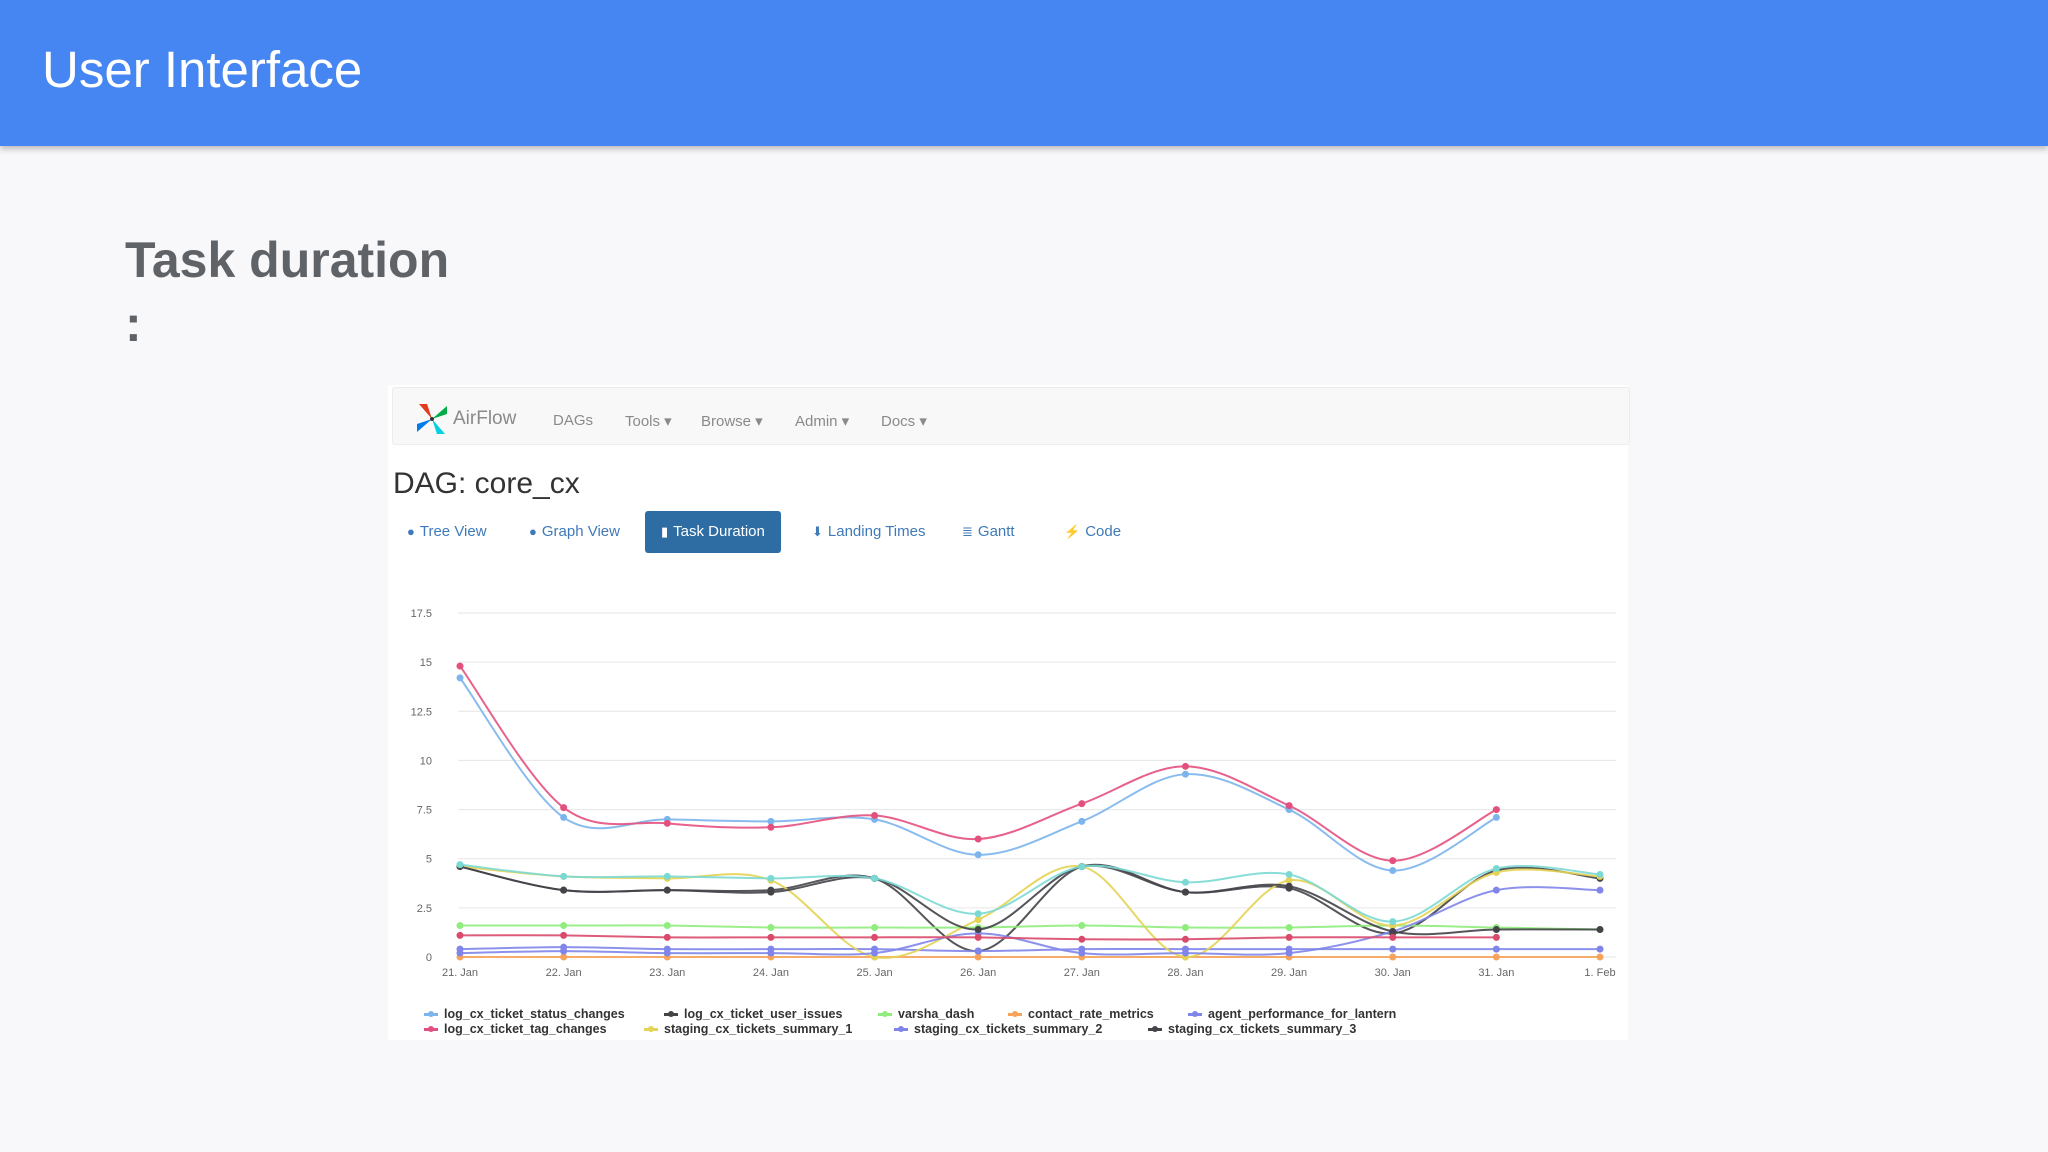  What do you see at coordinates (648, 421) in the screenshot?
I see `nav-tools: Tools ▾` at bounding box center [648, 421].